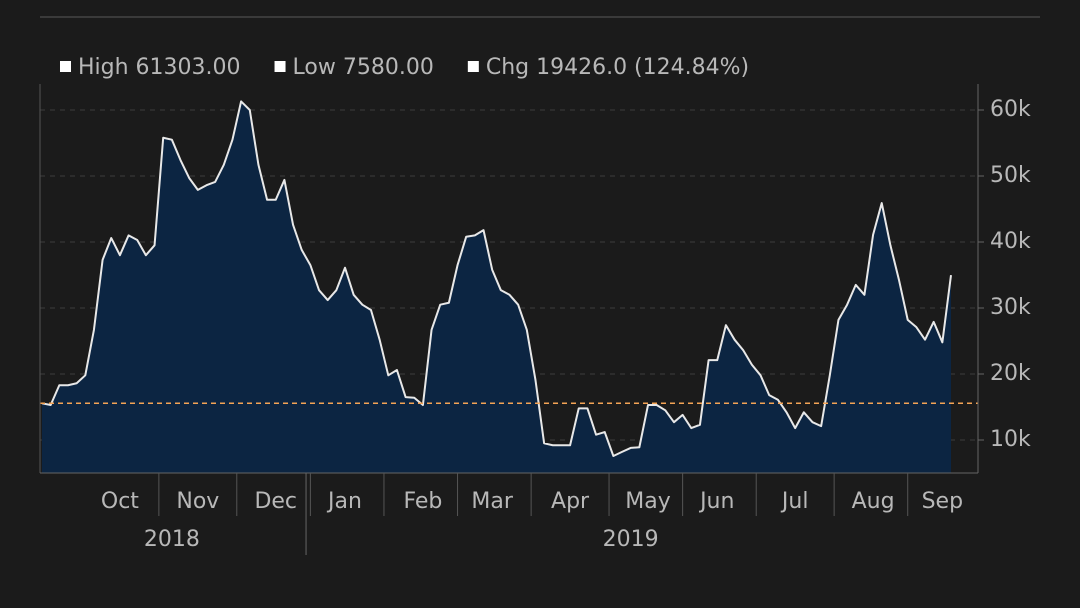 The width and height of the screenshot is (1080, 608). I want to click on x-tick-label: Aug, so click(873, 501).